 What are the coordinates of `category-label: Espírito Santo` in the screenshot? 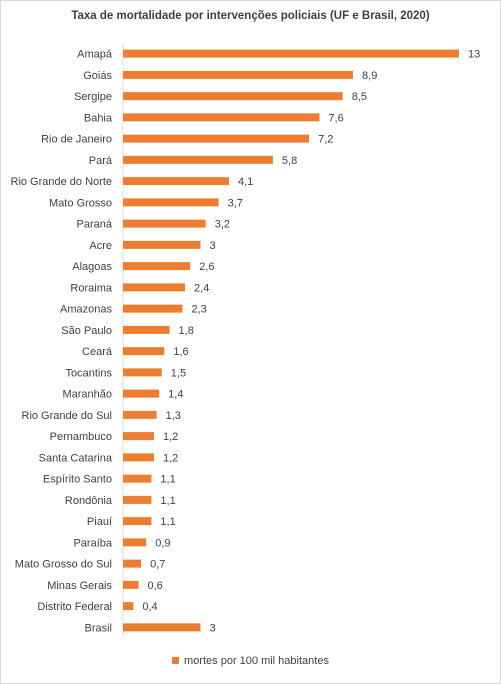 It's located at (77, 480).